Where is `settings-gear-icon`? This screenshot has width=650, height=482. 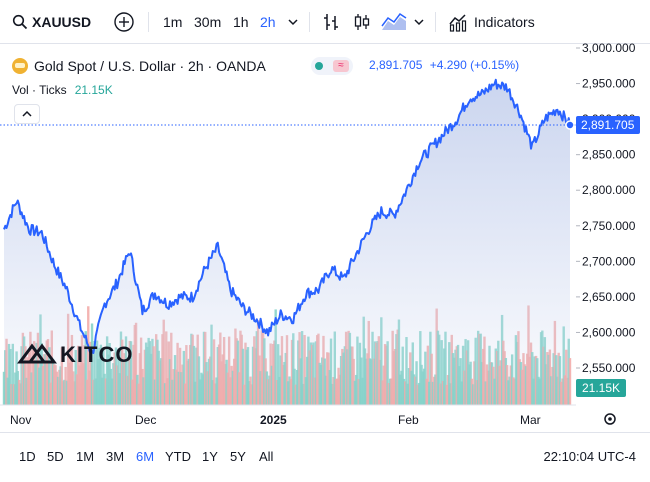
settings-gear-icon is located at coordinates (610, 419).